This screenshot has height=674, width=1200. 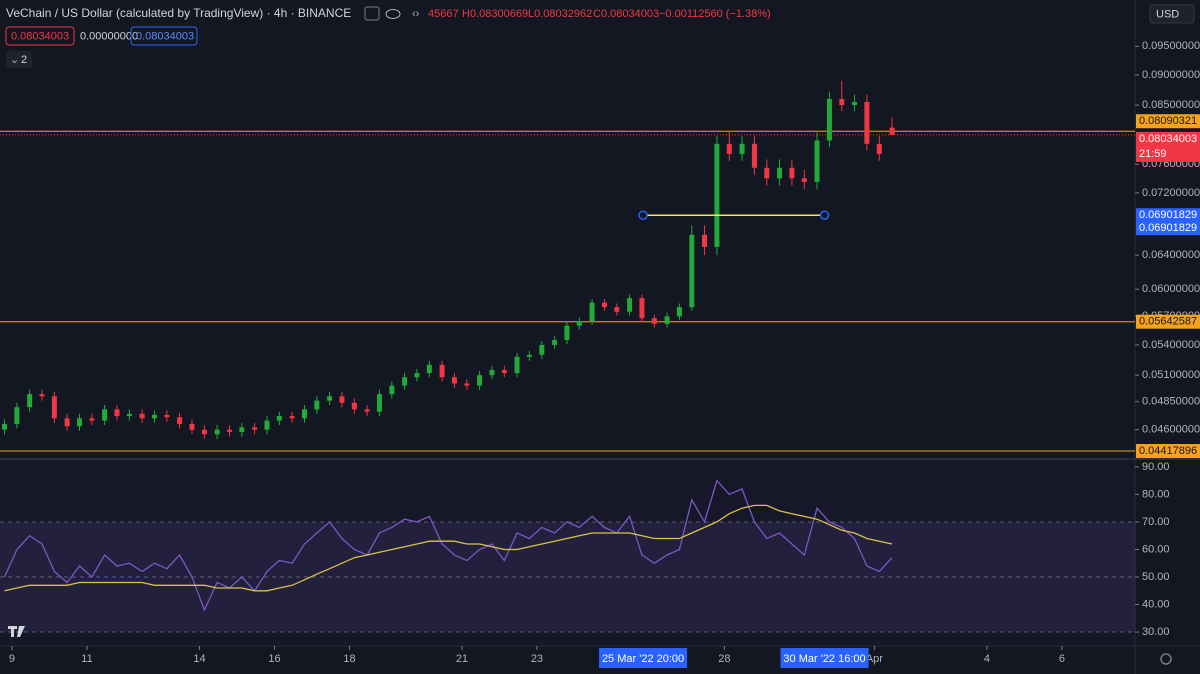 What do you see at coordinates (495, 14) in the screenshot?
I see `ohlc-high: H0.08300669` at bounding box center [495, 14].